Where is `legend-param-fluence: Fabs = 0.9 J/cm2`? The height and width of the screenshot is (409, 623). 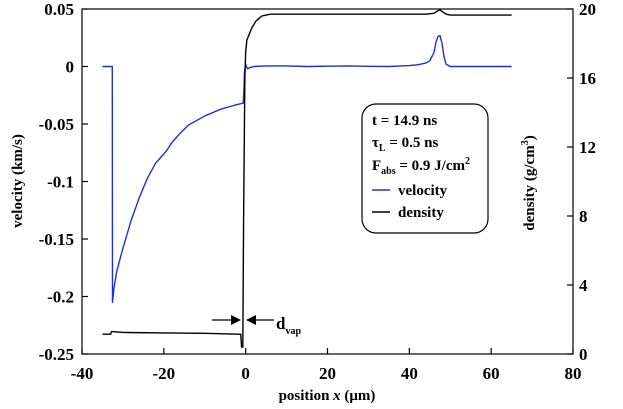 legend-param-fluence: Fabs = 0.9 J/cm2 is located at coordinates (421, 166).